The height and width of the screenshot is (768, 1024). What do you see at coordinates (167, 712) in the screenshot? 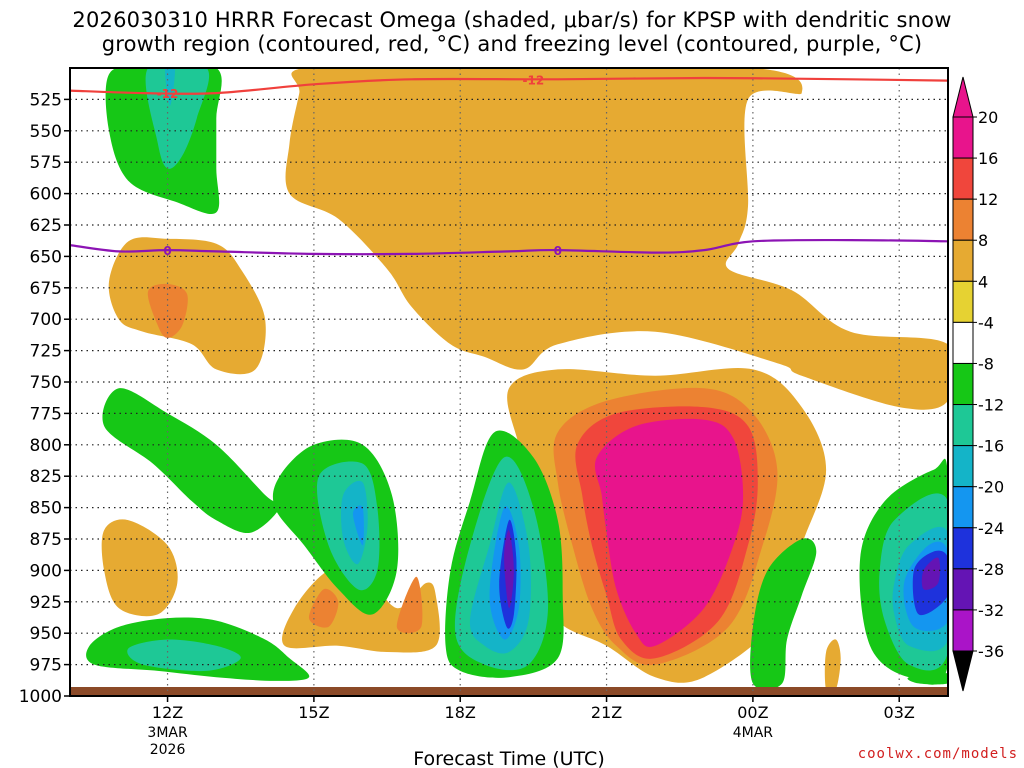
I see `x-tick-label: 12Z` at bounding box center [167, 712].